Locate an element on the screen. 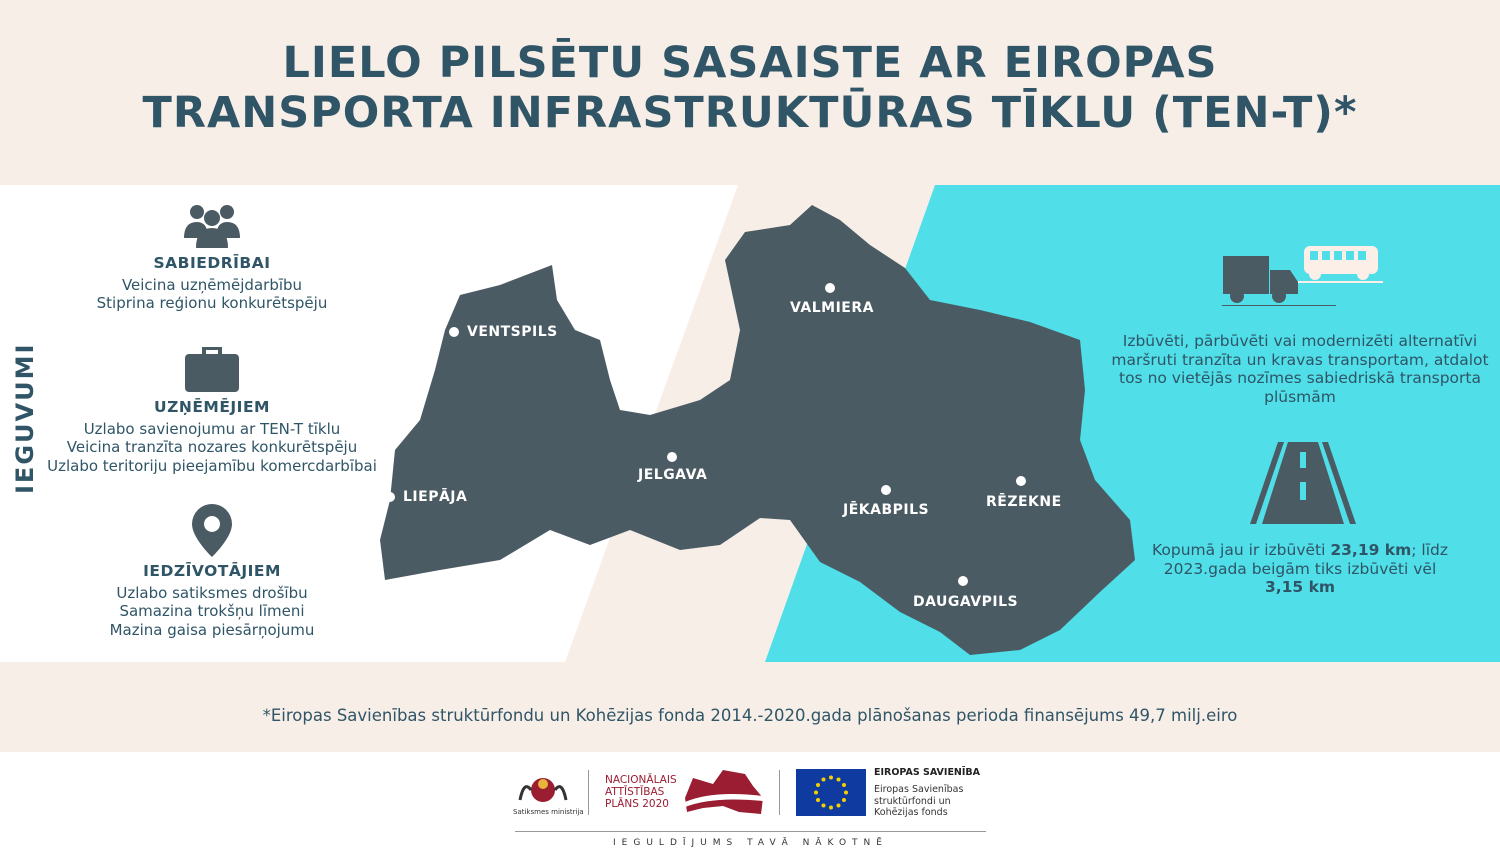  city-jelgava: JELGAVA is located at coordinates (673, 475).